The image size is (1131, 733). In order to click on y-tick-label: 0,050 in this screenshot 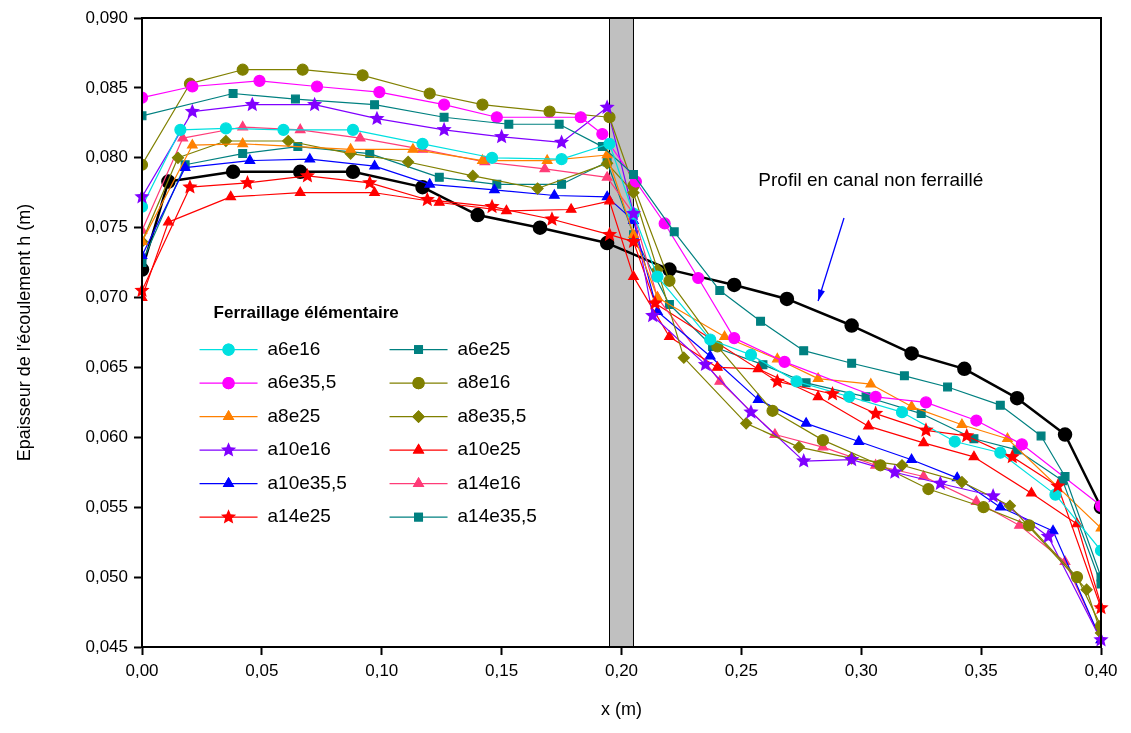, I will do `click(106, 576)`.